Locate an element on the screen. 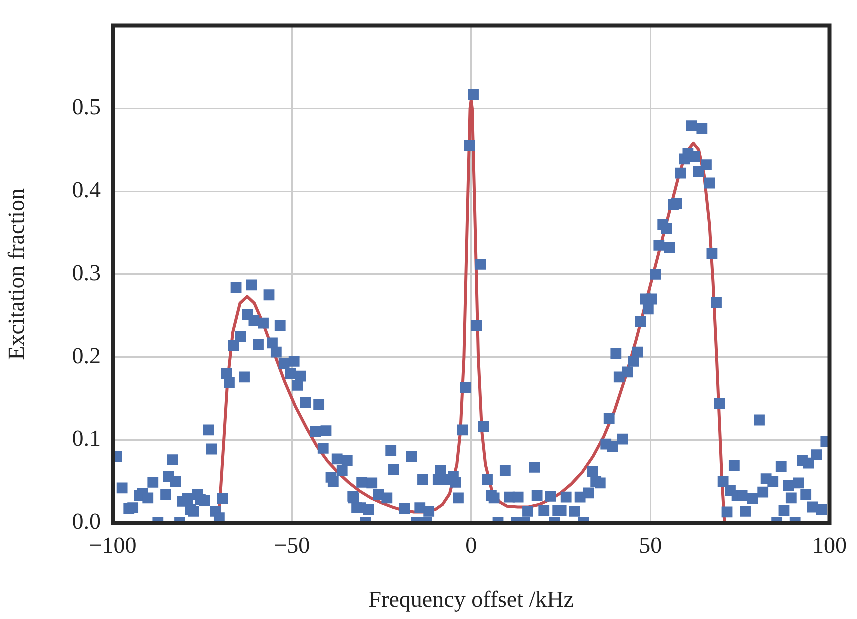 This screenshot has width=857, height=619. y-tick-label: 0.5 is located at coordinates (86, 107).